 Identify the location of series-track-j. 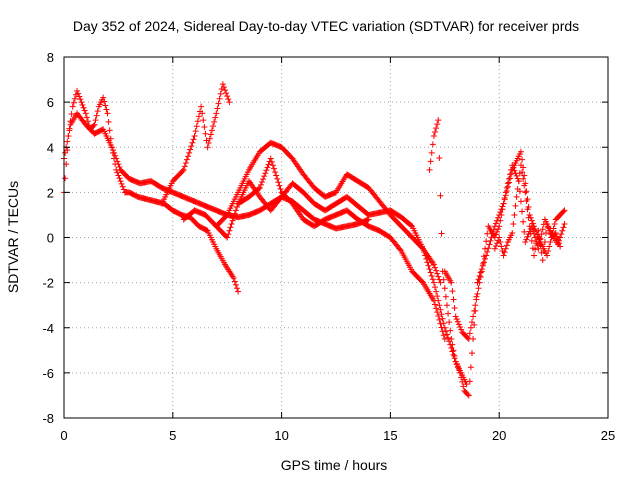
(527, 213).